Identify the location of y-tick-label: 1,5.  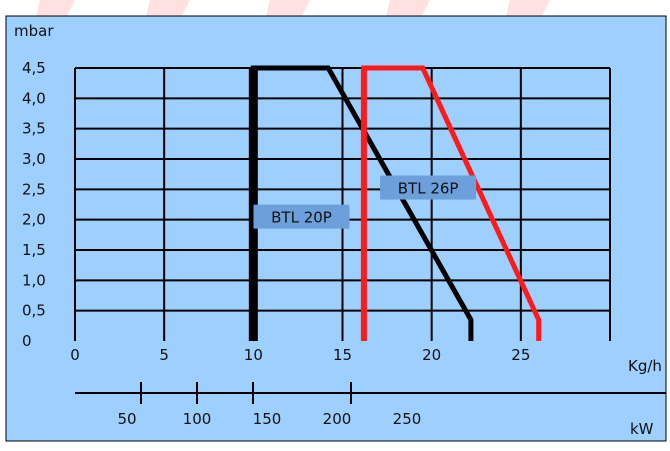
(34, 250).